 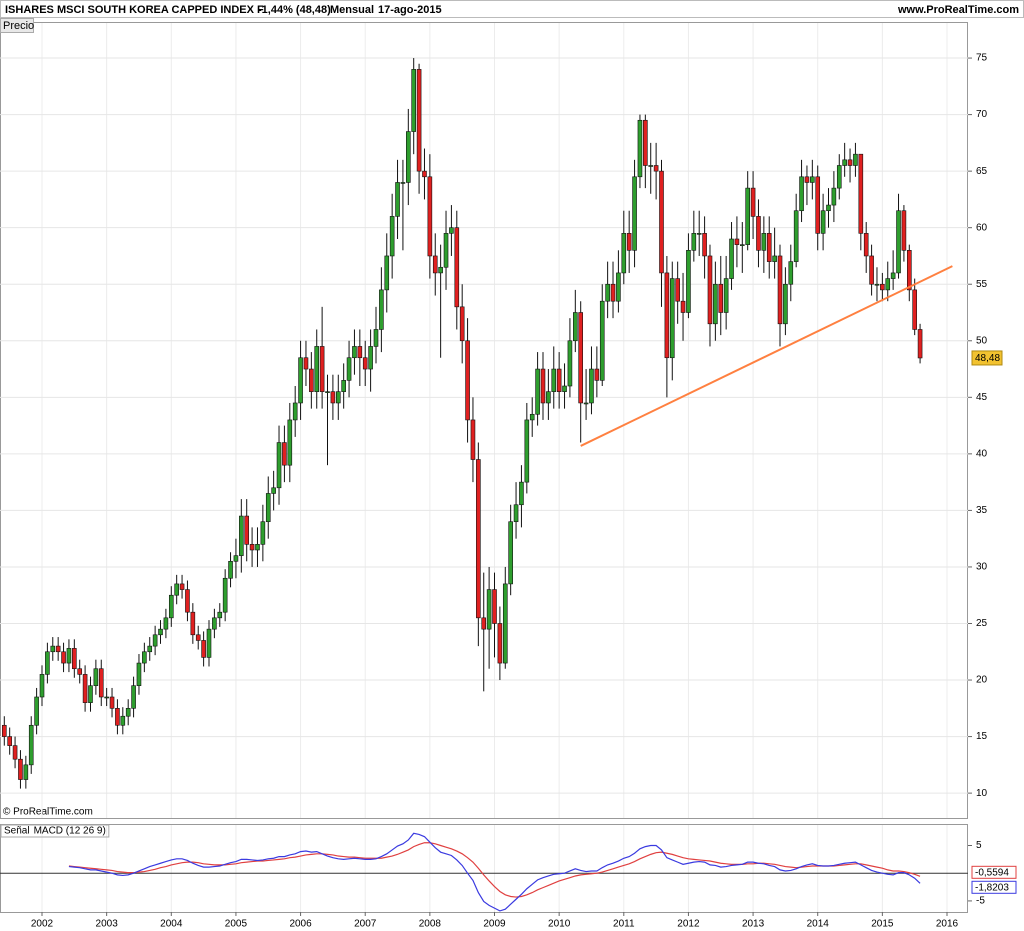 I want to click on header-title: ISHARES MSCI SOUTH KOREA CAPPED INDEX F, so click(x=134, y=10).